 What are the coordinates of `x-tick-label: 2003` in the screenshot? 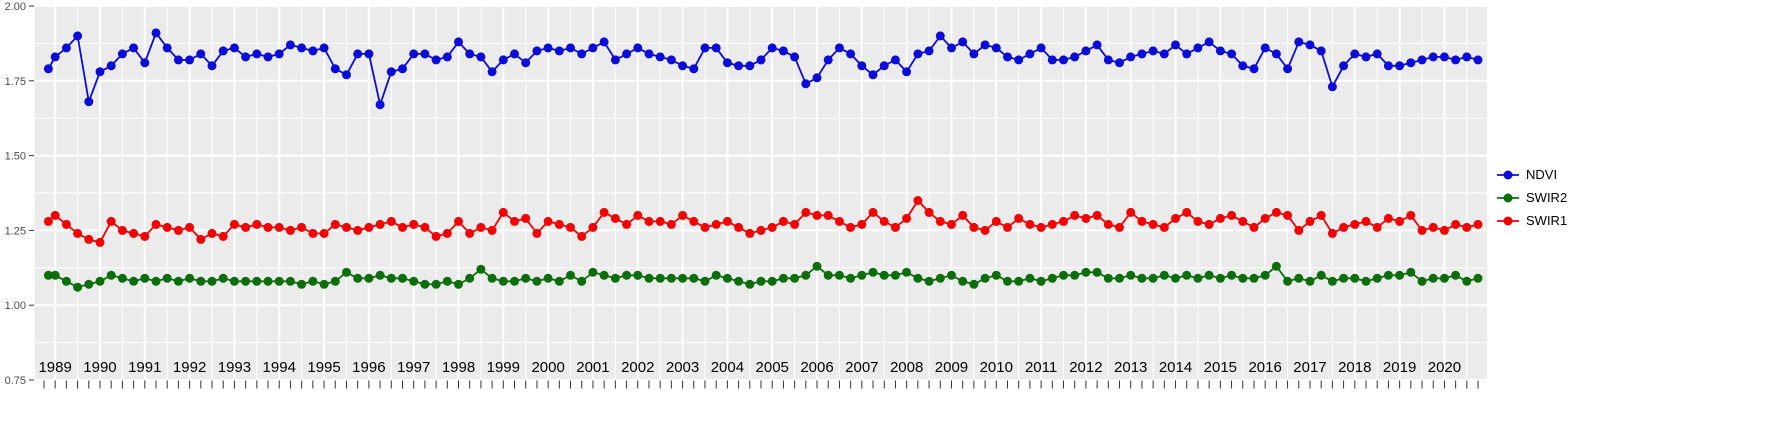 It's located at (682, 367).